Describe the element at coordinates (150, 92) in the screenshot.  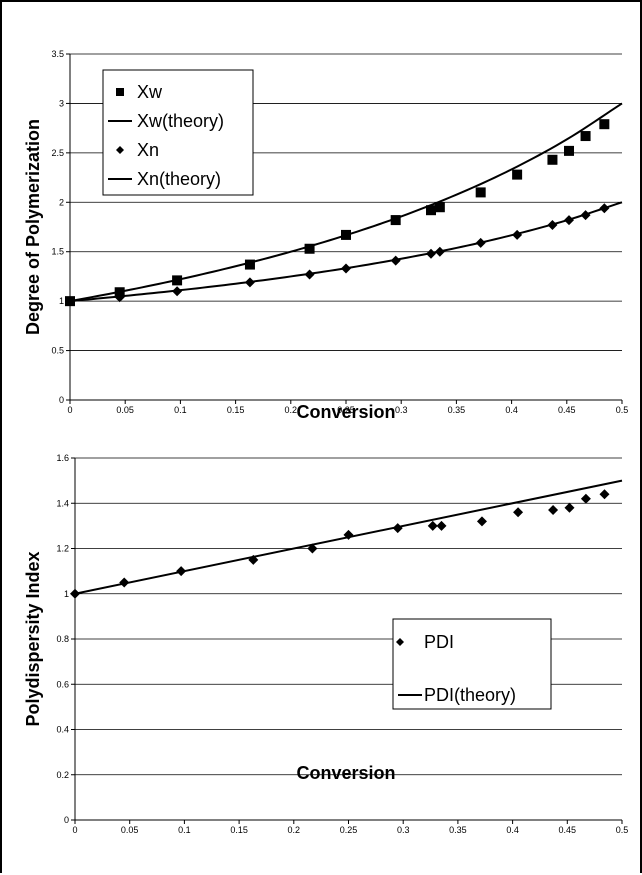
I see `legend-label: Xw` at that location.